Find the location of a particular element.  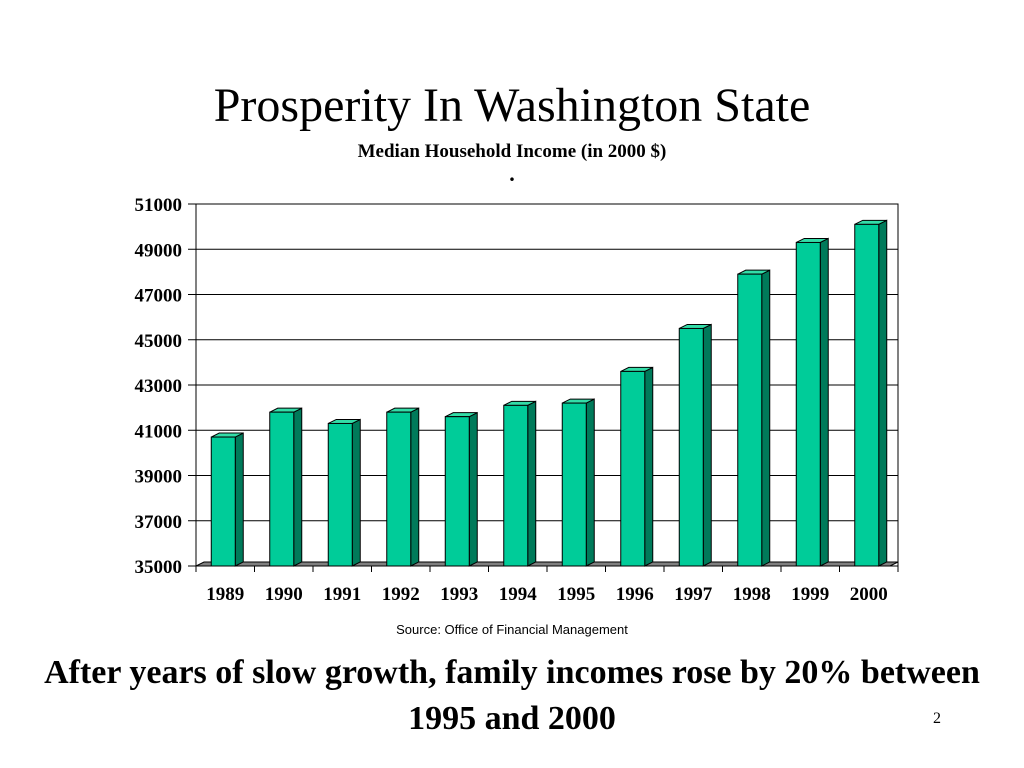

x-tick-label: 1997 is located at coordinates (693, 594).